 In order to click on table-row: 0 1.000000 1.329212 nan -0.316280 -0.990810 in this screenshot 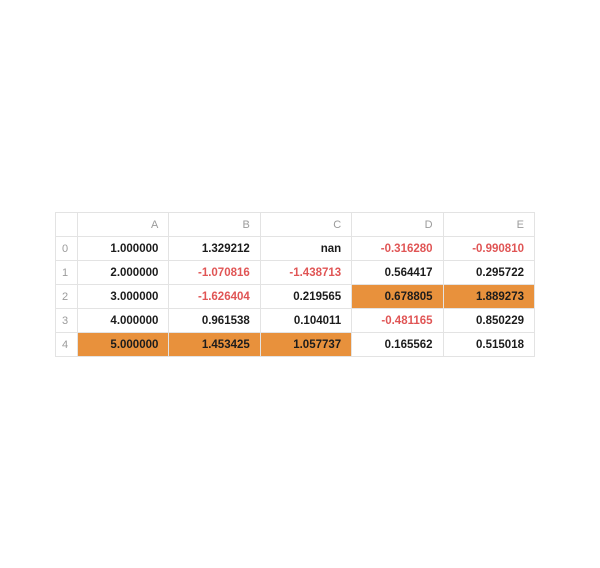, I will do `click(295, 248)`.